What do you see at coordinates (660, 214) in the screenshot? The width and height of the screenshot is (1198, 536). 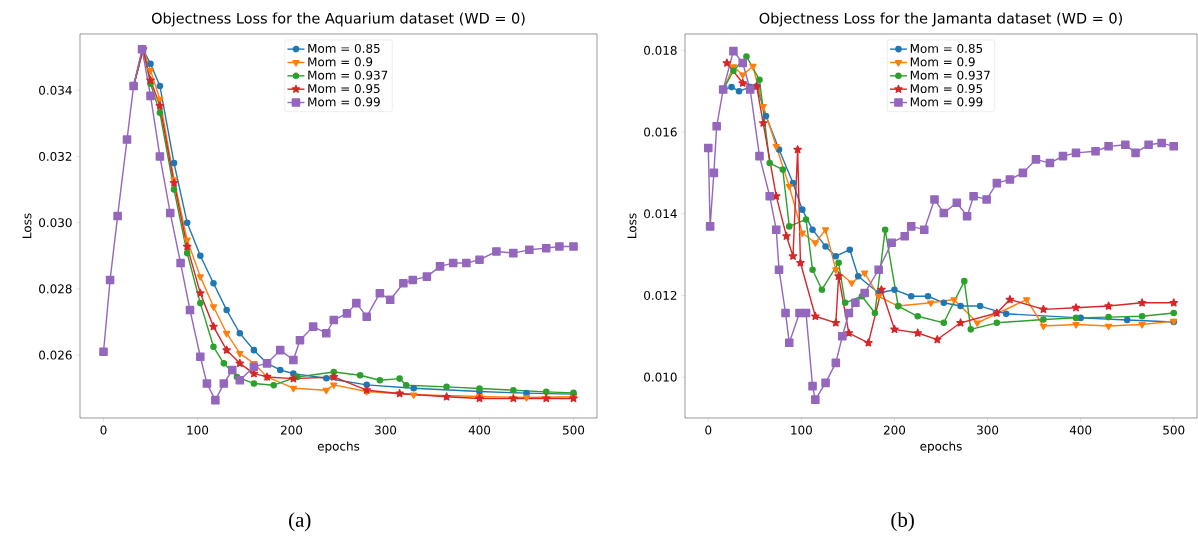 I see `y-tick-label: 0.014` at bounding box center [660, 214].